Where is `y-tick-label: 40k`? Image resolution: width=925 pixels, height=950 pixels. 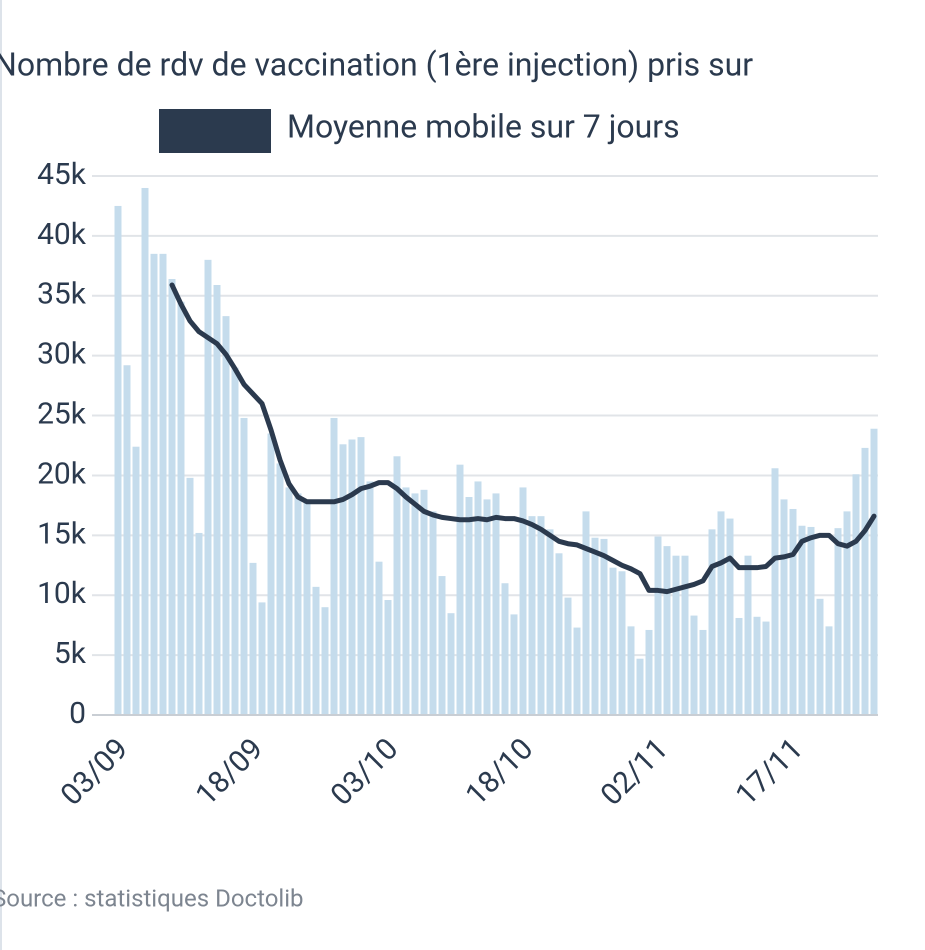
y-tick-label: 40k is located at coordinates (62, 234).